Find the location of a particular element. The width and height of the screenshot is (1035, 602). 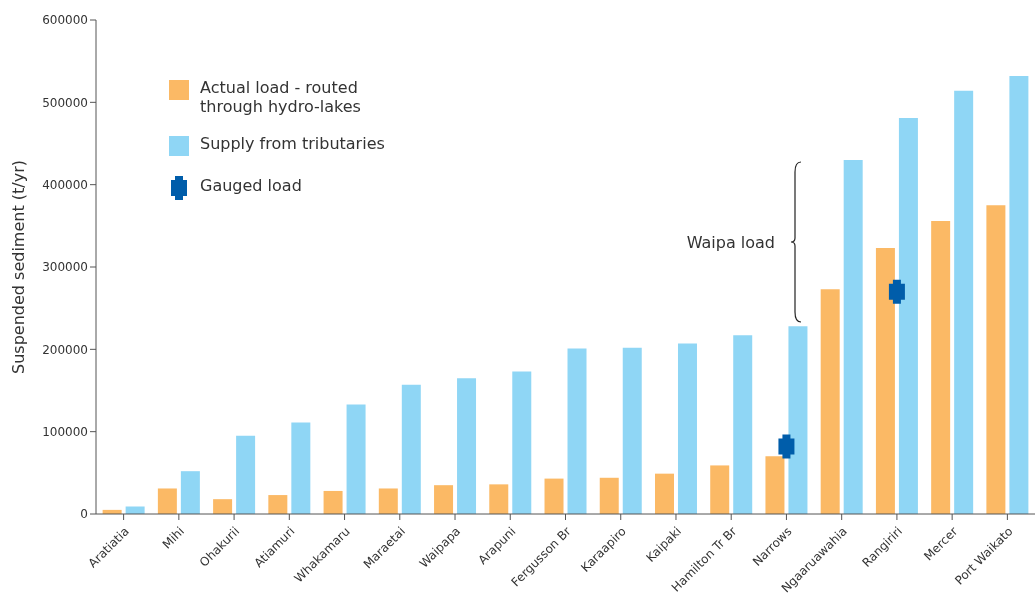

legend-label: Gauged load is located at coordinates (251, 185).